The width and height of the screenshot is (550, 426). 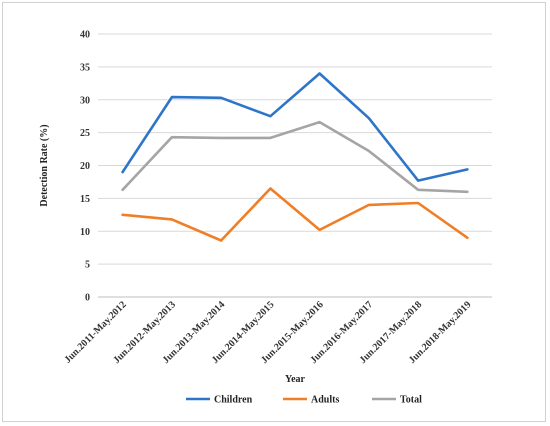 I want to click on x-axis-title: Year, so click(x=295, y=379).